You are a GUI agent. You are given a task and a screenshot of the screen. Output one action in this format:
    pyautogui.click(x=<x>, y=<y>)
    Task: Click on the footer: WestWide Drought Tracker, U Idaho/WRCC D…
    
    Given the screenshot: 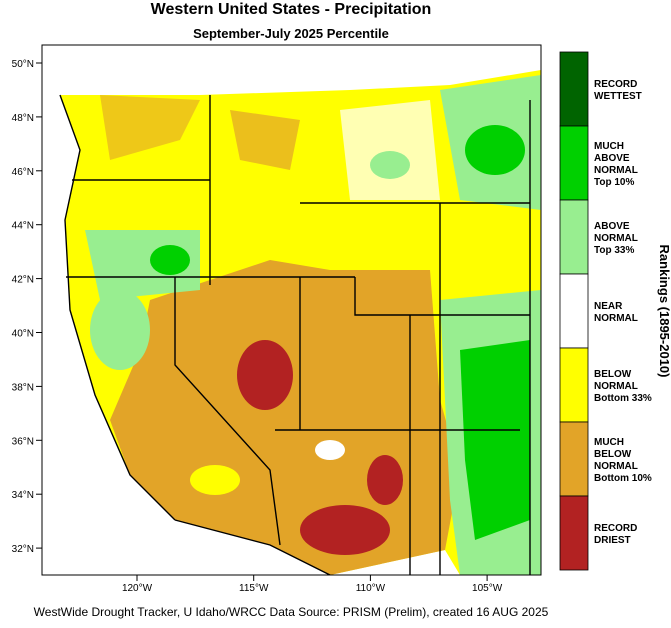 What is the action you would take?
    pyautogui.click(x=291, y=612)
    